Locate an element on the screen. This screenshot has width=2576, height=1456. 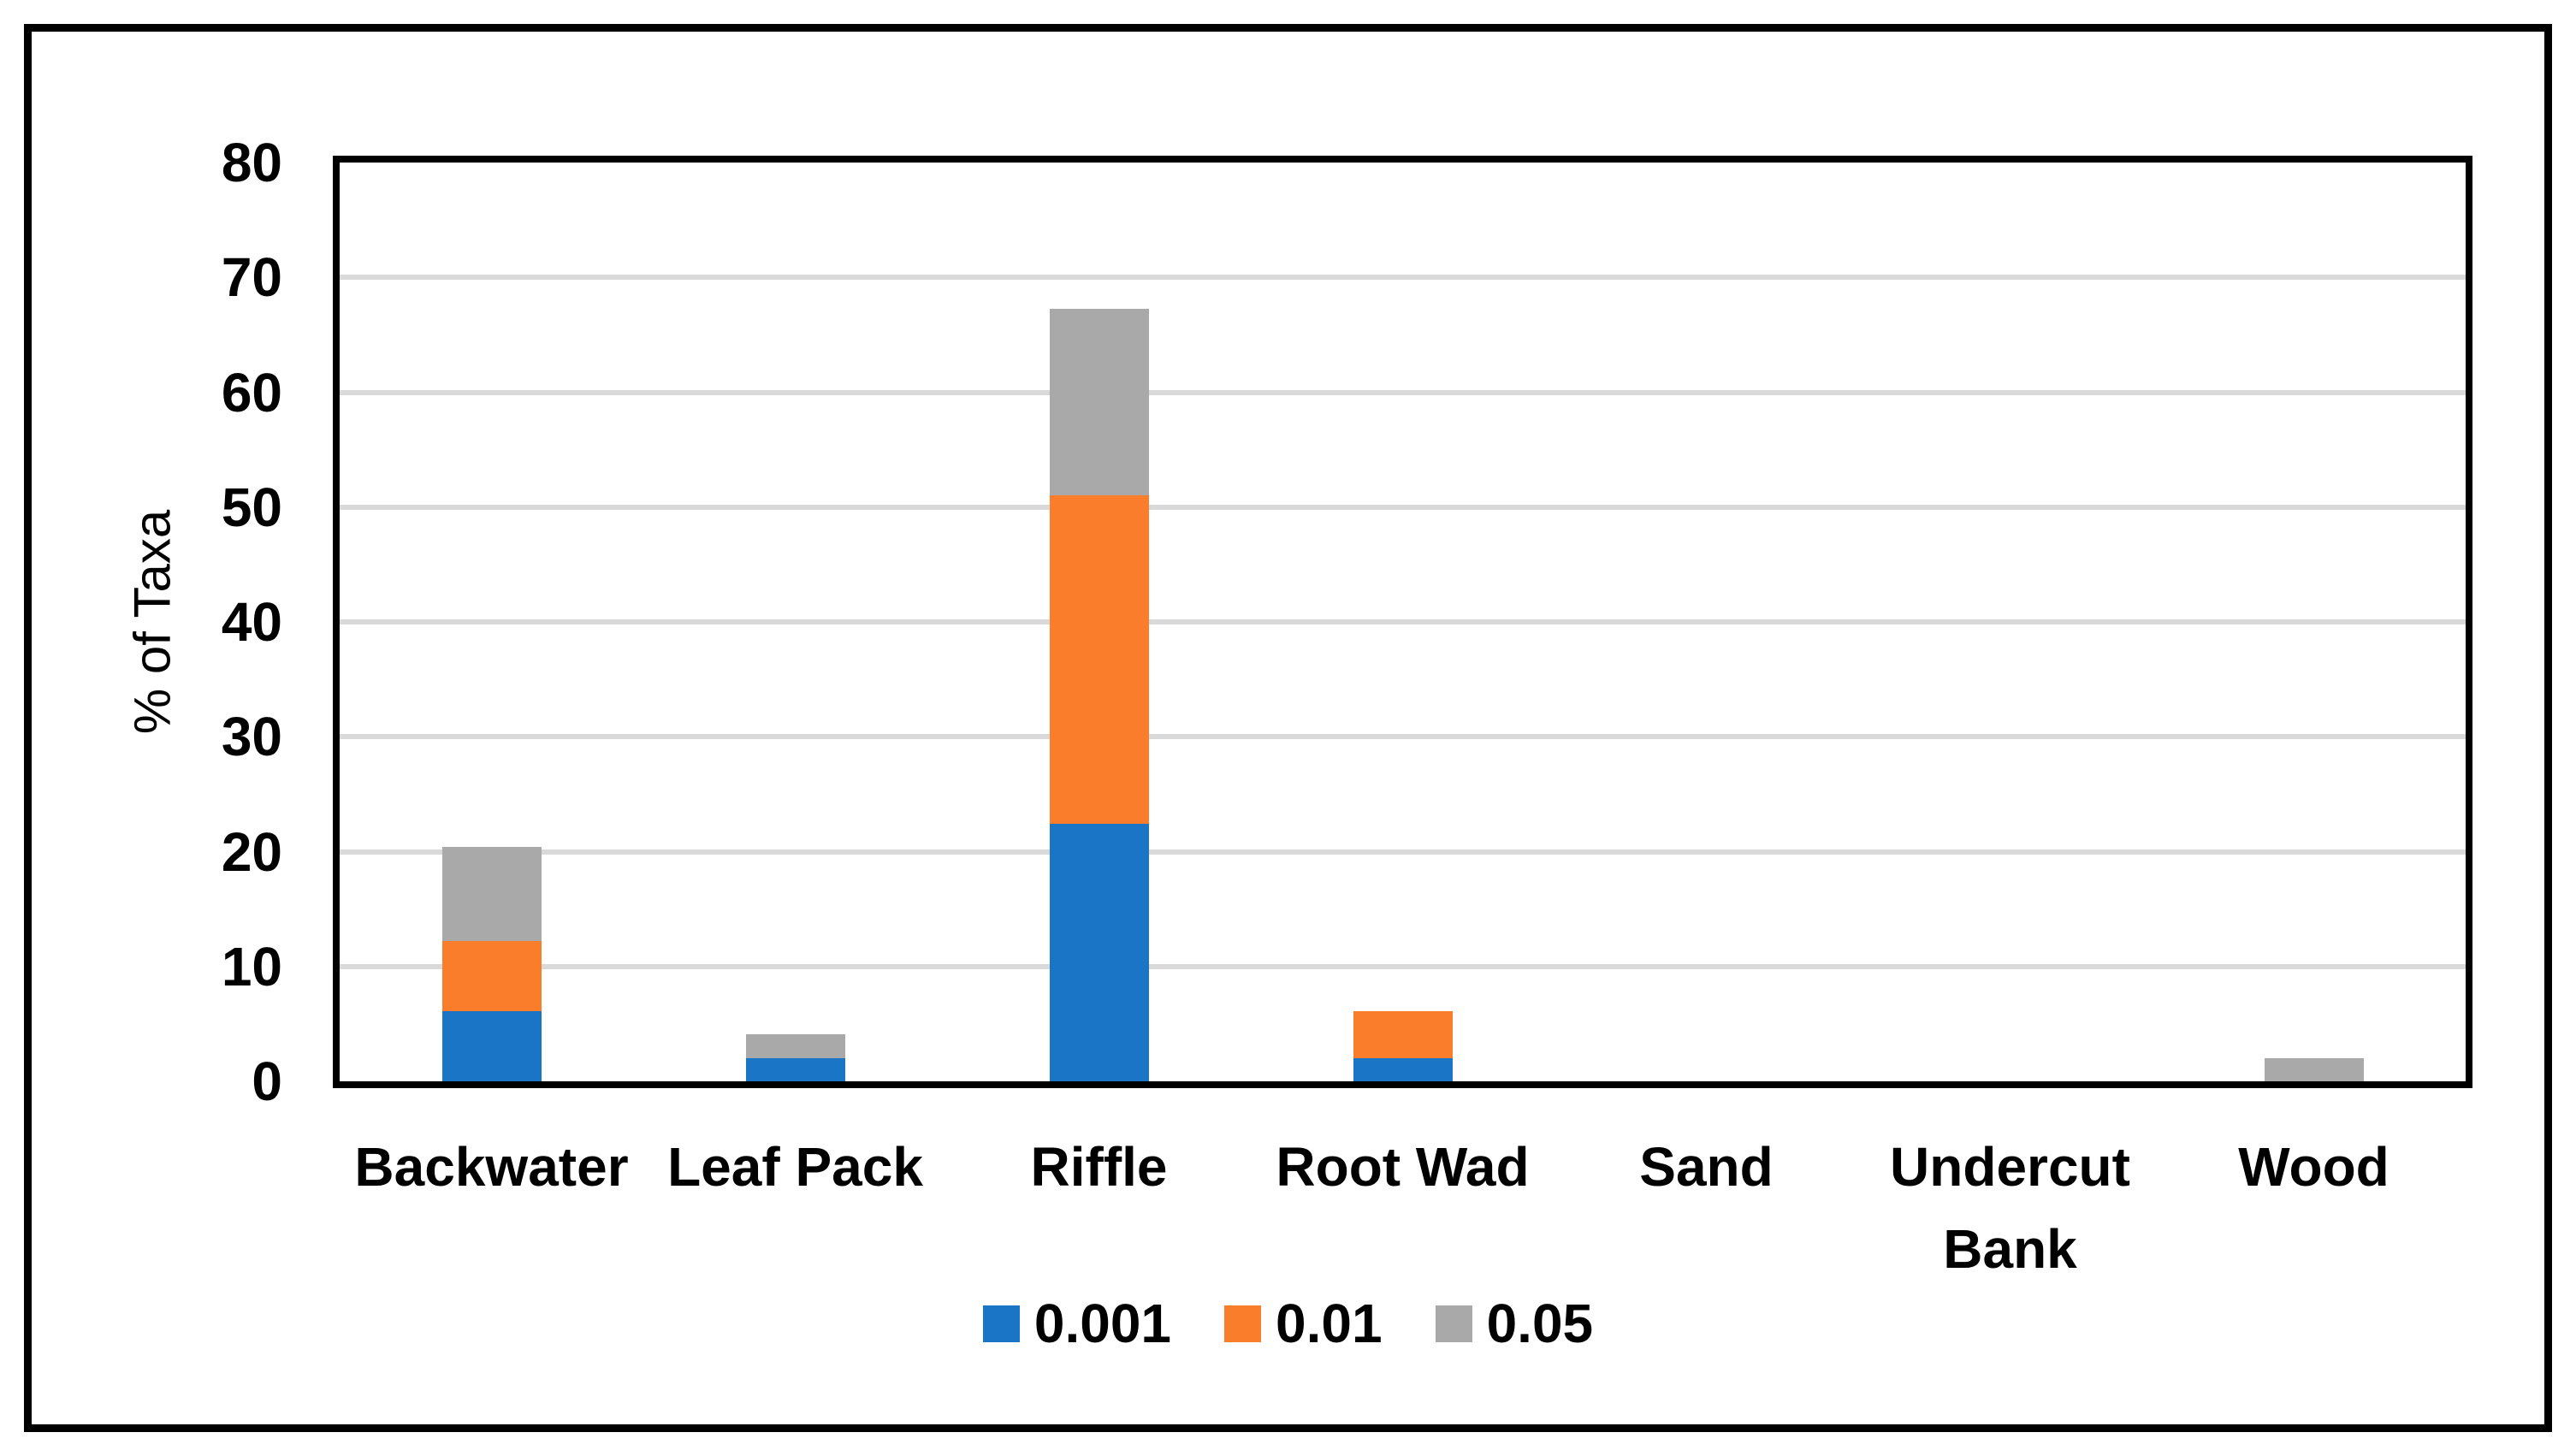
category-label-undercut-bank: Undercut Bank is located at coordinates (2010, 1208).